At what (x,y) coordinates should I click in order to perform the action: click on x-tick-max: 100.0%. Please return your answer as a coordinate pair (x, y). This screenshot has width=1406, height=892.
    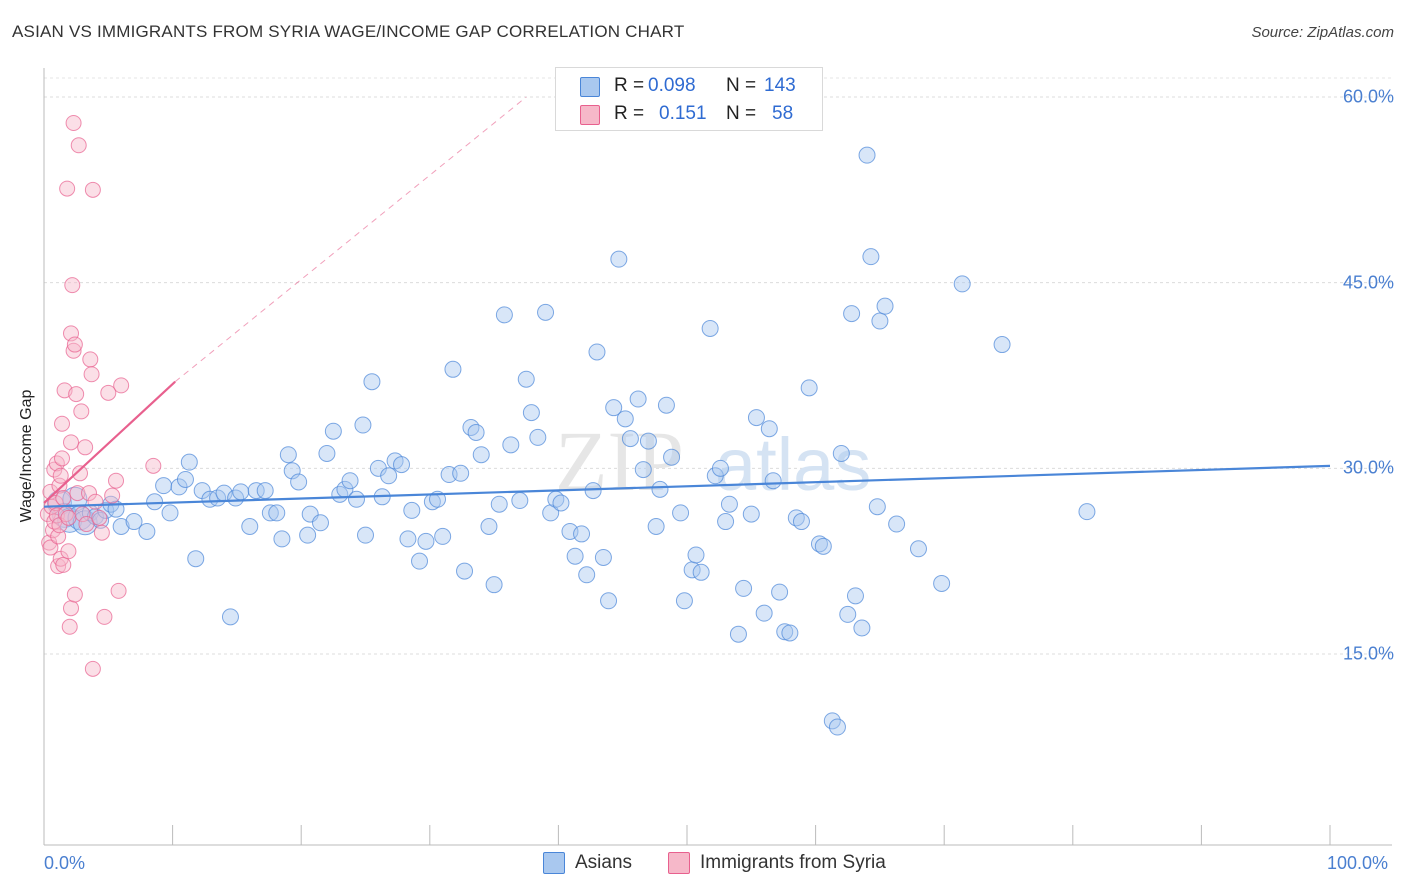
    Looking at the image, I should click on (1358, 863).